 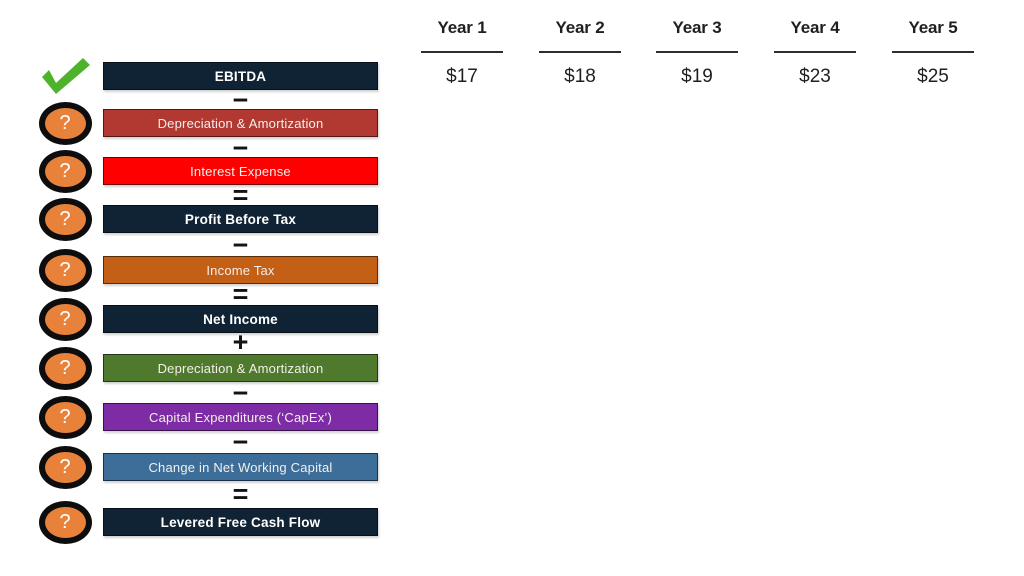 I want to click on flow-row-income-tax: ? Income Tax, so click(x=200, y=270).